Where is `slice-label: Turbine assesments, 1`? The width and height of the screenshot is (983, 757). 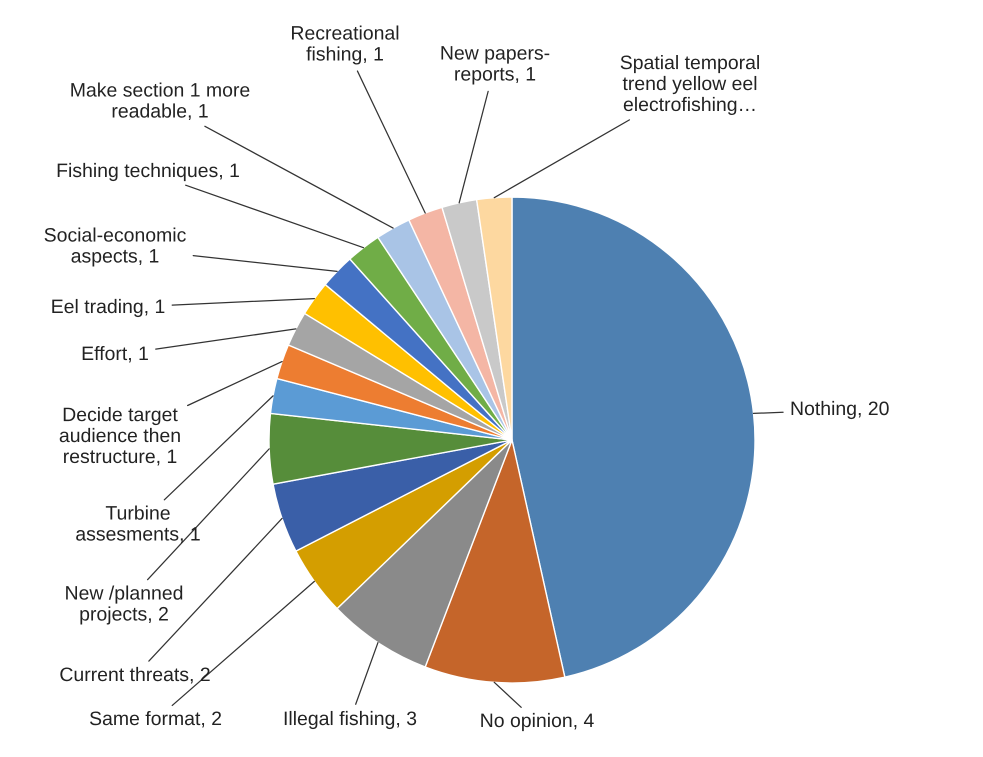 slice-label: Turbine assesments, 1 is located at coordinates (138, 524).